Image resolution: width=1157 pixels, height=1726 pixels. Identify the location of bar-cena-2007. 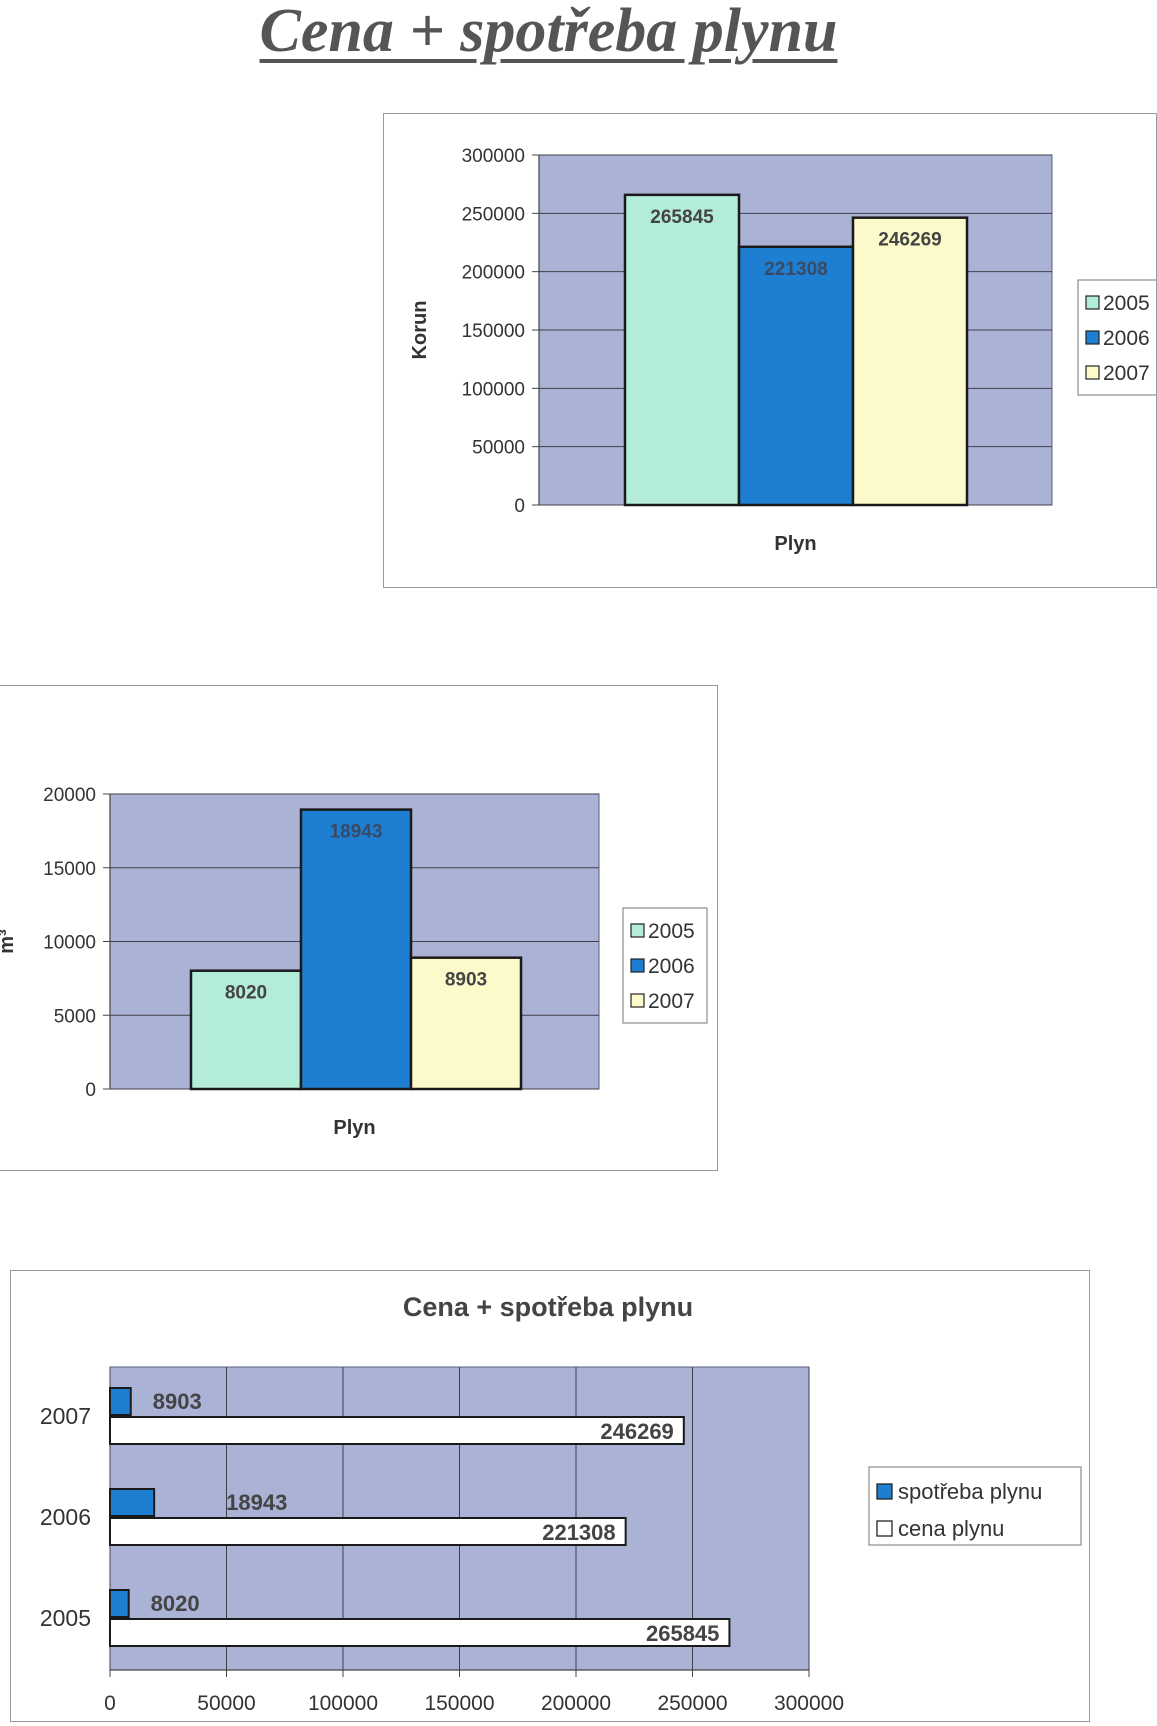
(397, 1430).